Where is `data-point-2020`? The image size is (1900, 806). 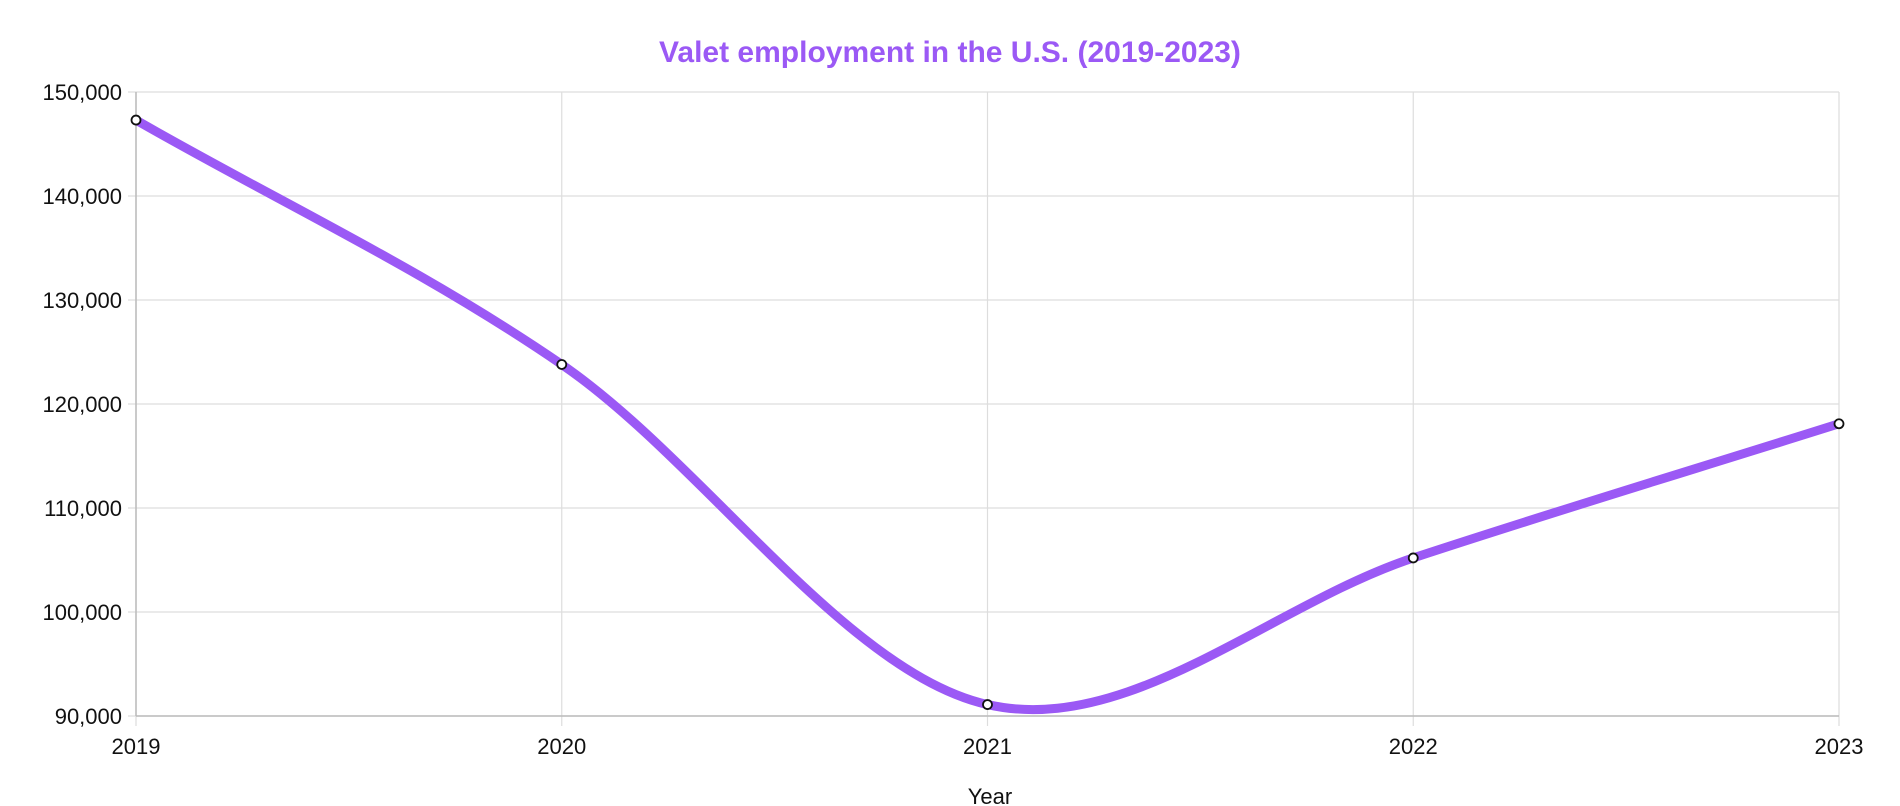
data-point-2020 is located at coordinates (562, 364).